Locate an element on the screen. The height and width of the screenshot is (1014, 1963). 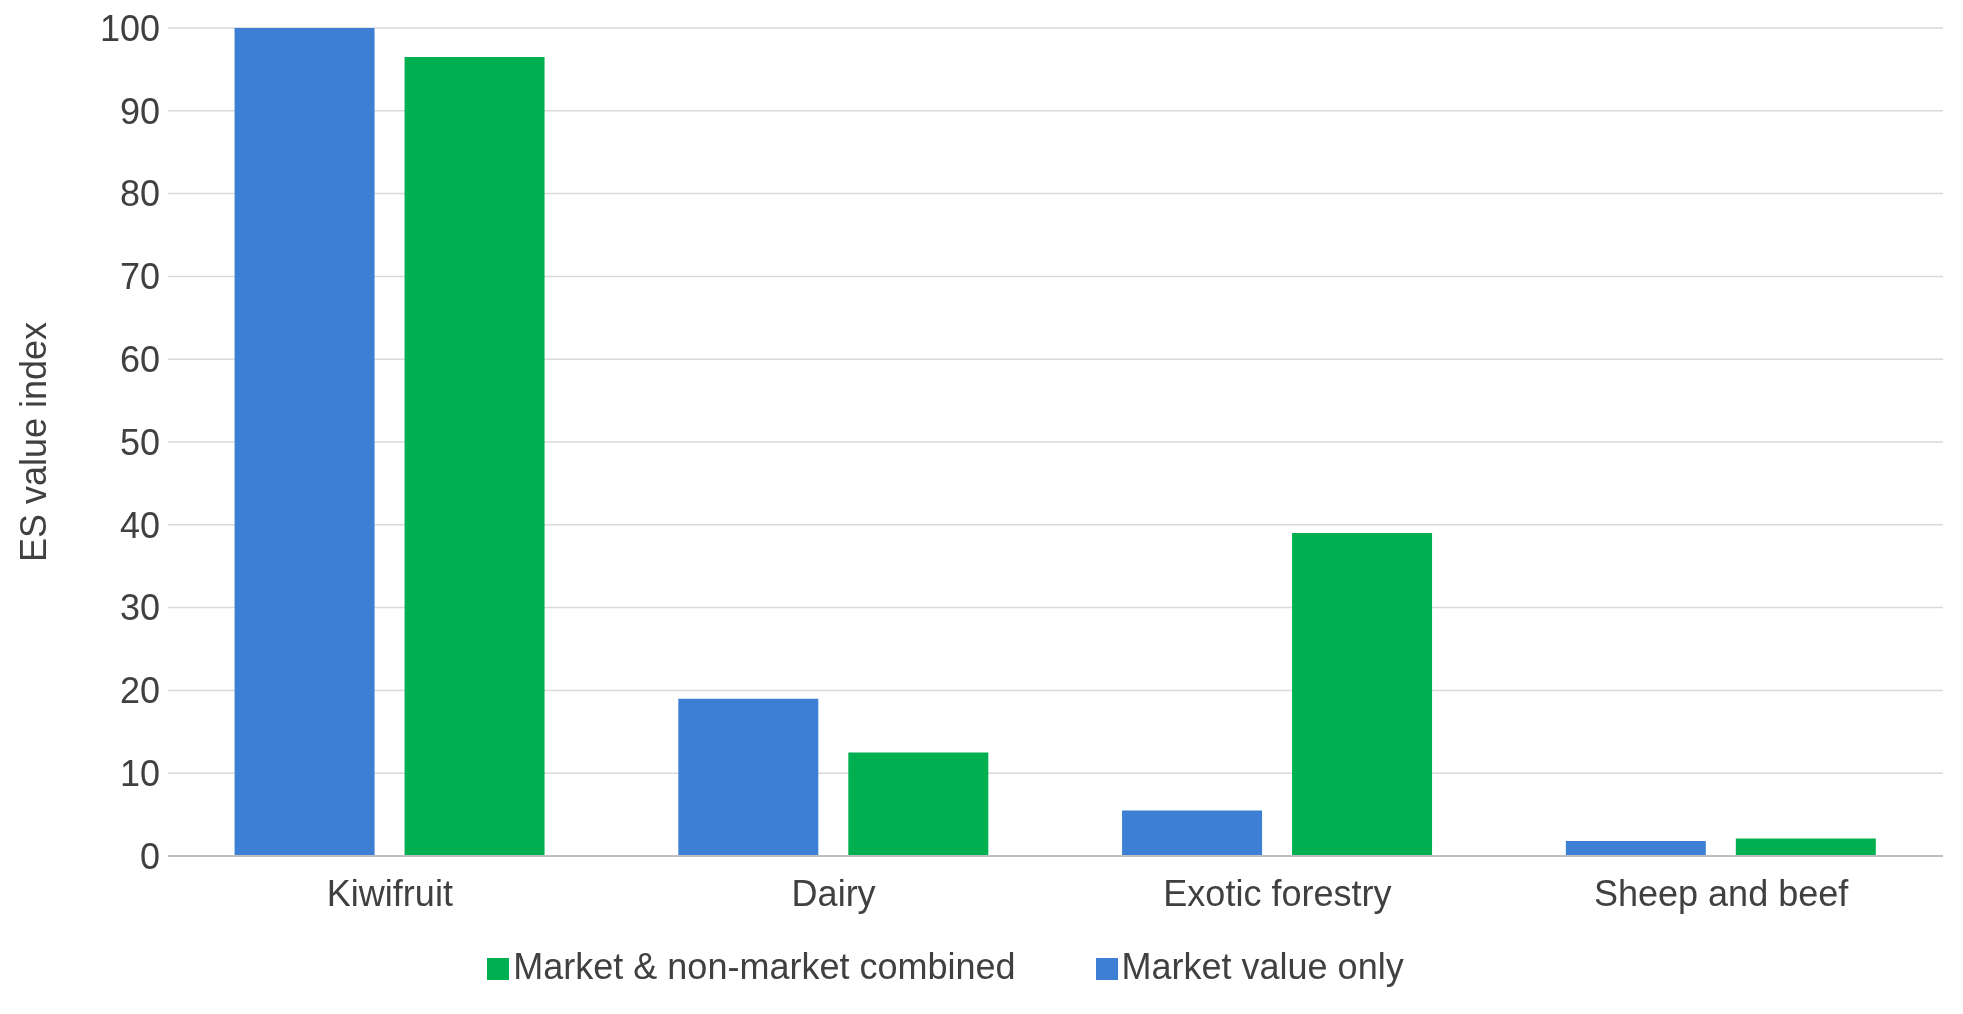
x-tick-label: Exotic forestry is located at coordinates (1277, 893).